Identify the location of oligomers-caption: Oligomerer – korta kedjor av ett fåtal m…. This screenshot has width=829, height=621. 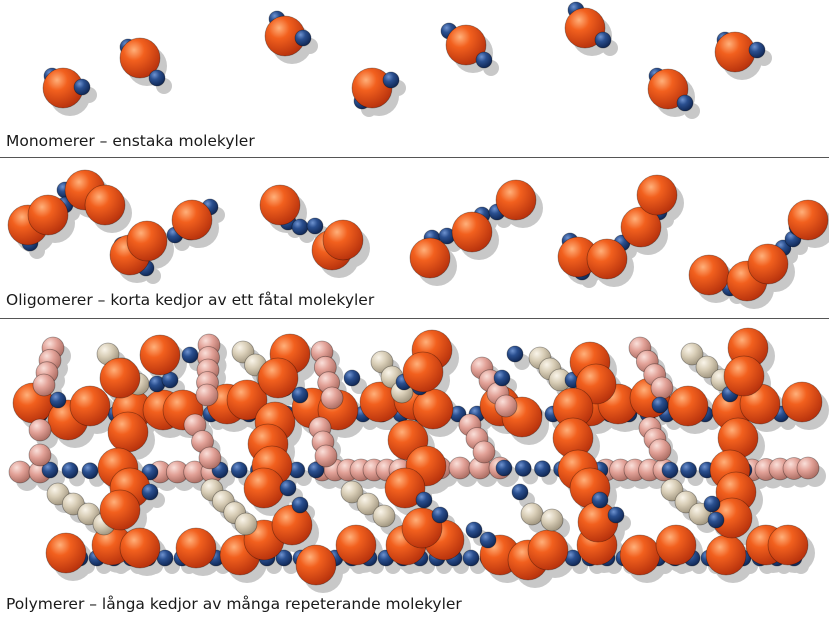
(190, 300).